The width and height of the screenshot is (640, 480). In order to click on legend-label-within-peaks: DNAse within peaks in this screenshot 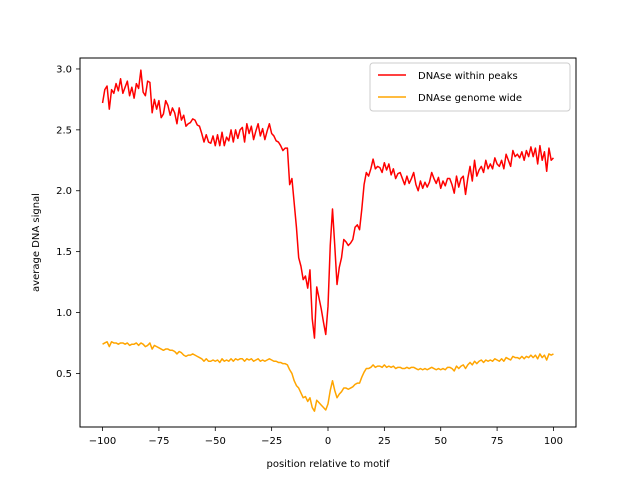, I will do `click(468, 76)`.